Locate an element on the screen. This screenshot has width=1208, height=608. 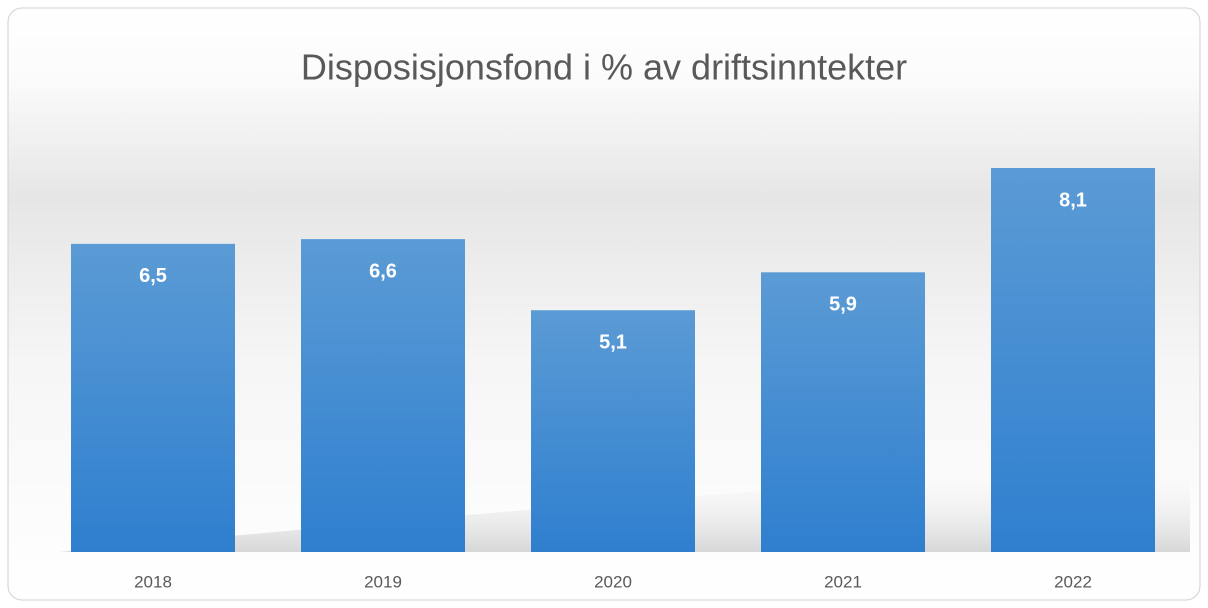
value-label: 6,6 is located at coordinates (383, 271).